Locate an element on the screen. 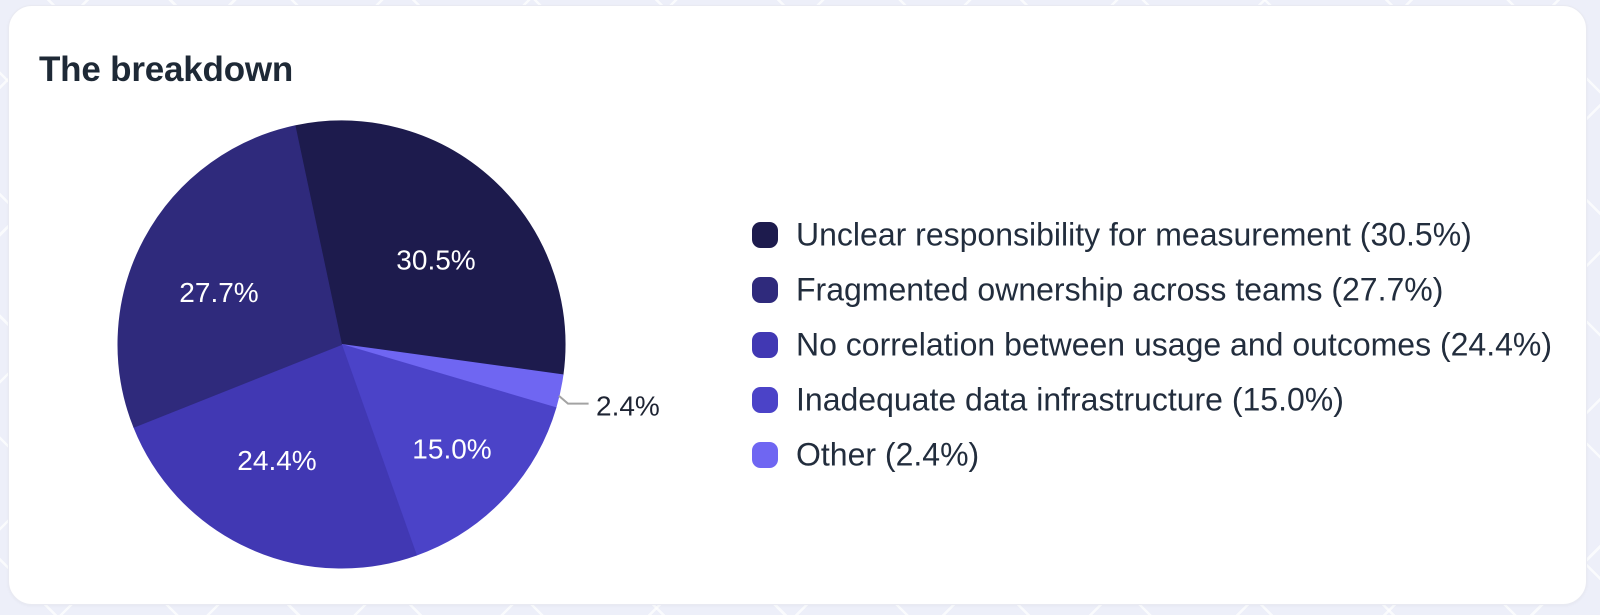 The height and width of the screenshot is (615, 1600). svg-text: 27.7% is located at coordinates (218, 292).